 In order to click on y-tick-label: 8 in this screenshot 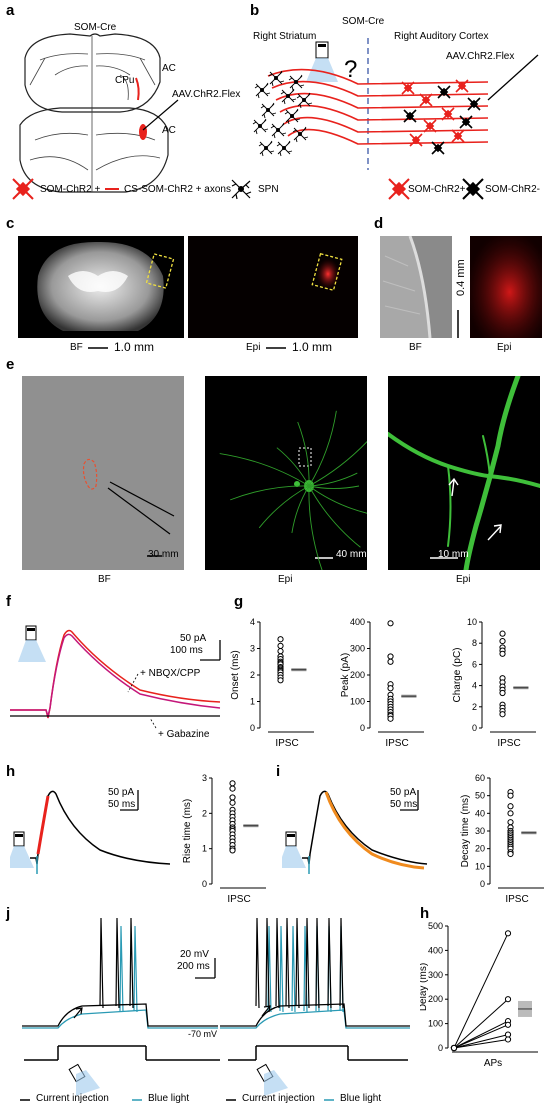, I will do `click(474, 643)`.